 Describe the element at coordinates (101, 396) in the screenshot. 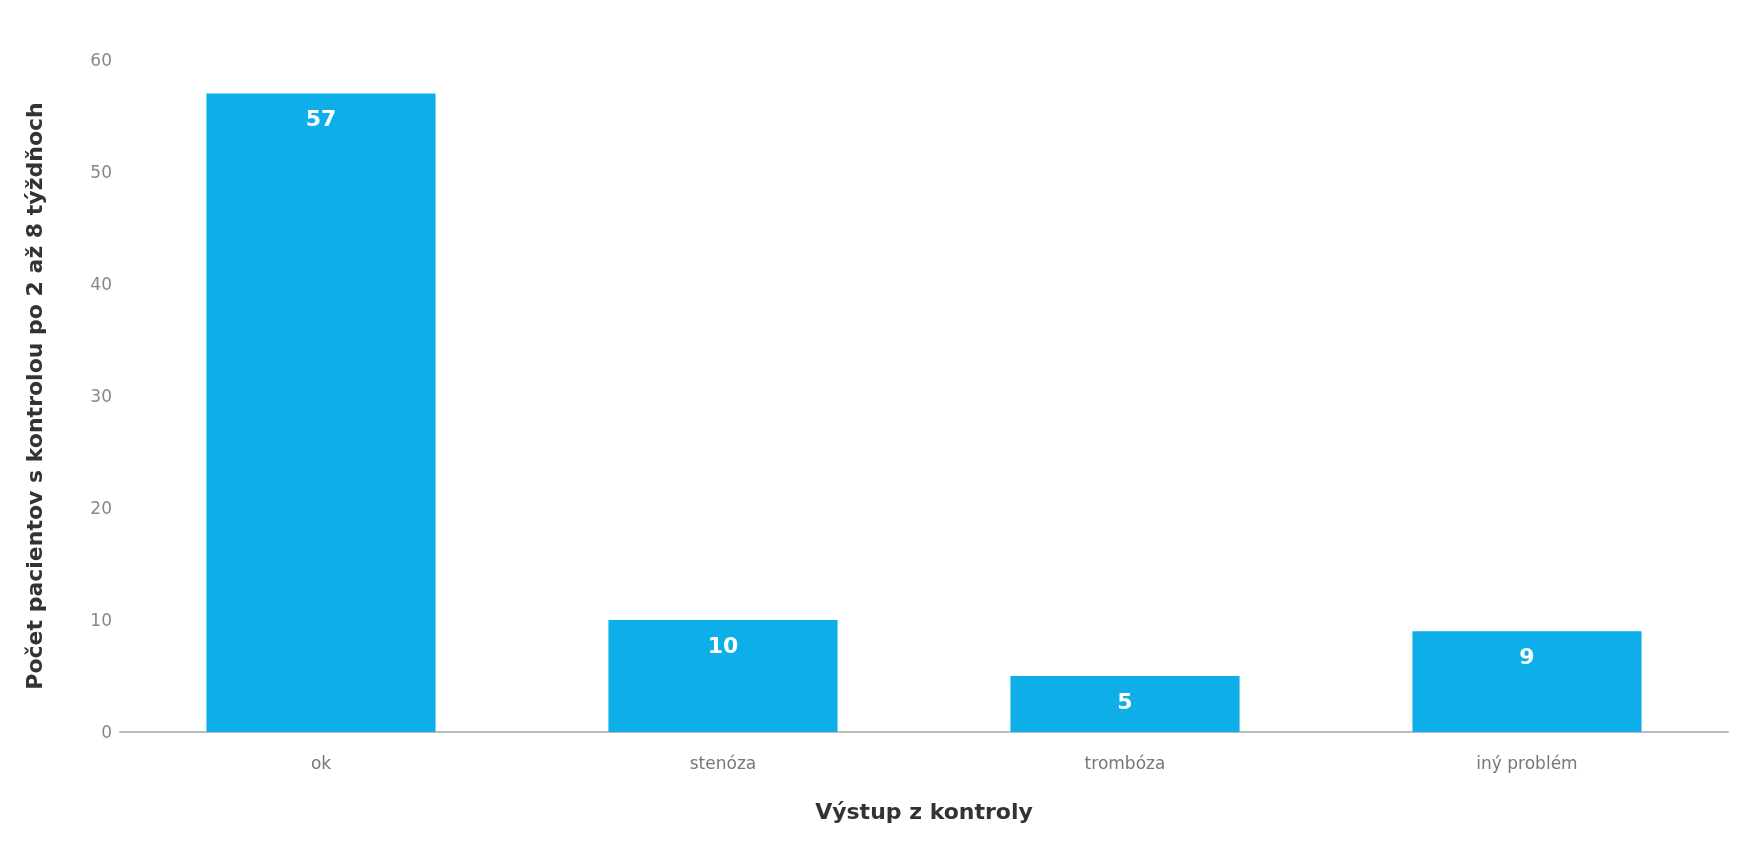

I see `y-tick-label: 30` at that location.